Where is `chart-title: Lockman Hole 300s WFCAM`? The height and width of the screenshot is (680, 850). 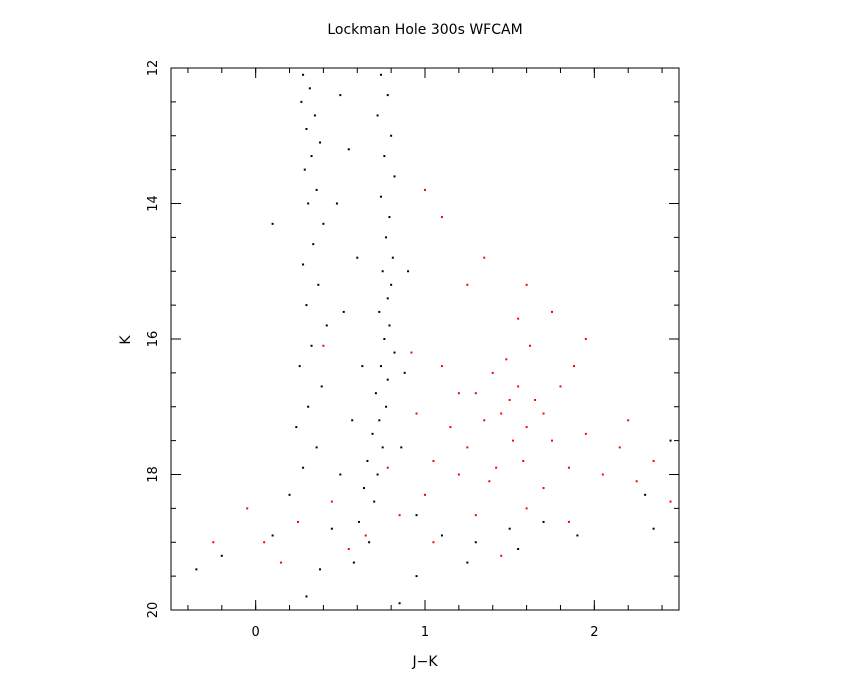 chart-title: Lockman Hole 300s WFCAM is located at coordinates (424, 30).